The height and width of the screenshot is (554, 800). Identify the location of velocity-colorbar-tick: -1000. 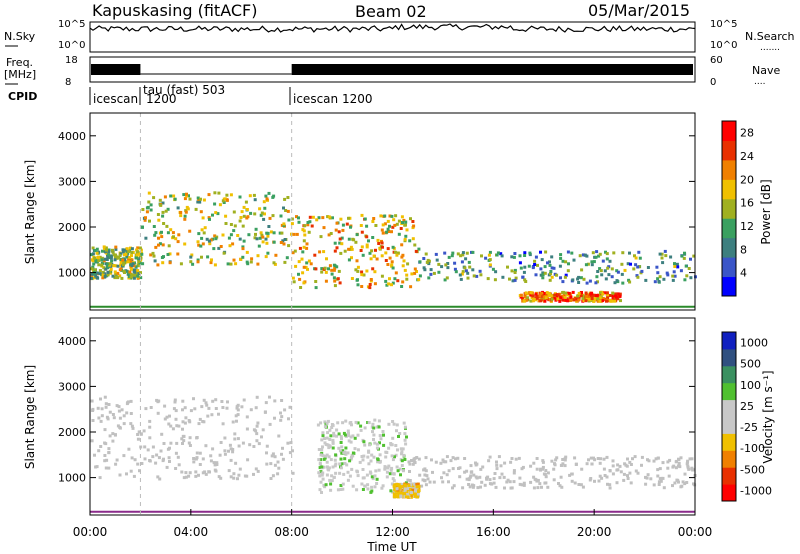
(756, 490).